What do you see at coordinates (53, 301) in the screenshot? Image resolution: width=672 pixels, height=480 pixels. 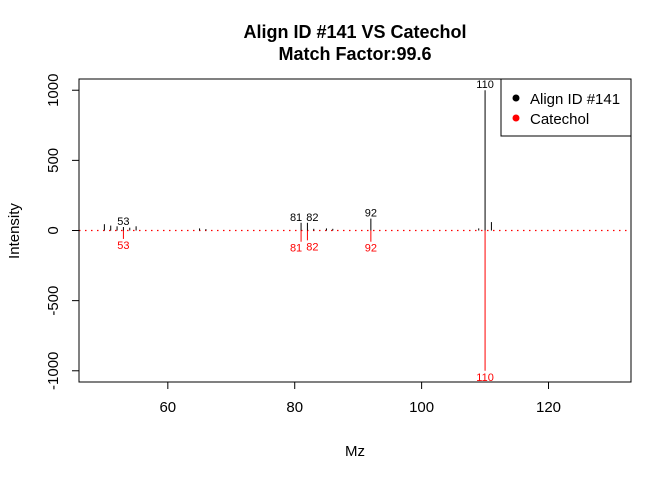 I see `y-tick-label--500: -500` at bounding box center [53, 301].